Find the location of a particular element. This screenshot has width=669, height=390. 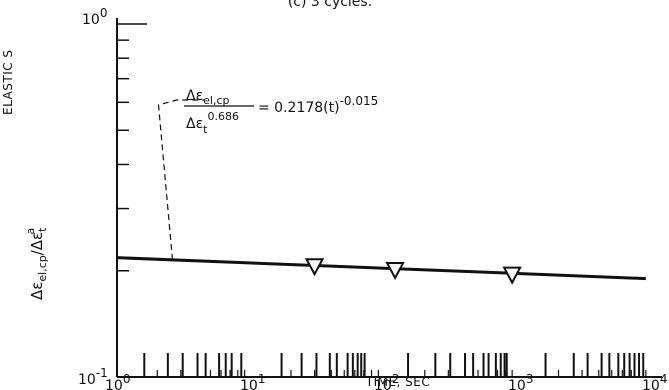

equation-rhs: = 0.2178(t)-0.015 is located at coordinates (318, 105).